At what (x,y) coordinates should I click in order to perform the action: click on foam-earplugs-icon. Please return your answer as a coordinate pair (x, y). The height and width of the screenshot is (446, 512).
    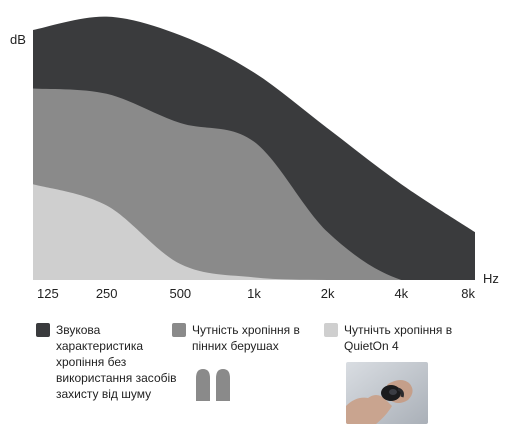
    Looking at the image, I should click on (213, 385).